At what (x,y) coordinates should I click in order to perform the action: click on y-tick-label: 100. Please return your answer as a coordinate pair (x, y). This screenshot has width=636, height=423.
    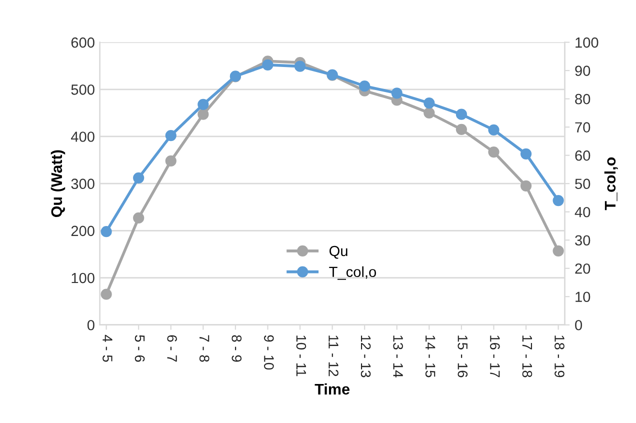
    Looking at the image, I should click on (83, 278).